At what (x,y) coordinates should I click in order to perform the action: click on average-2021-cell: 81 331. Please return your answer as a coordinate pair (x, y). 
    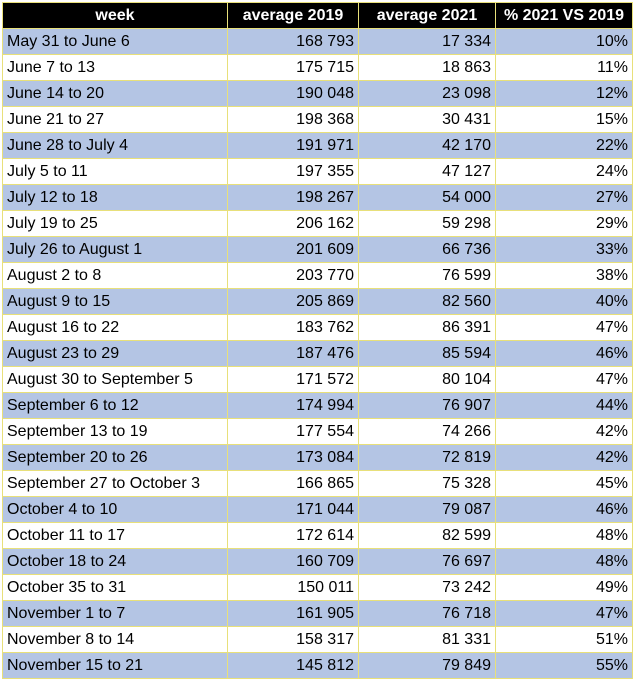
    Looking at the image, I should click on (427, 639).